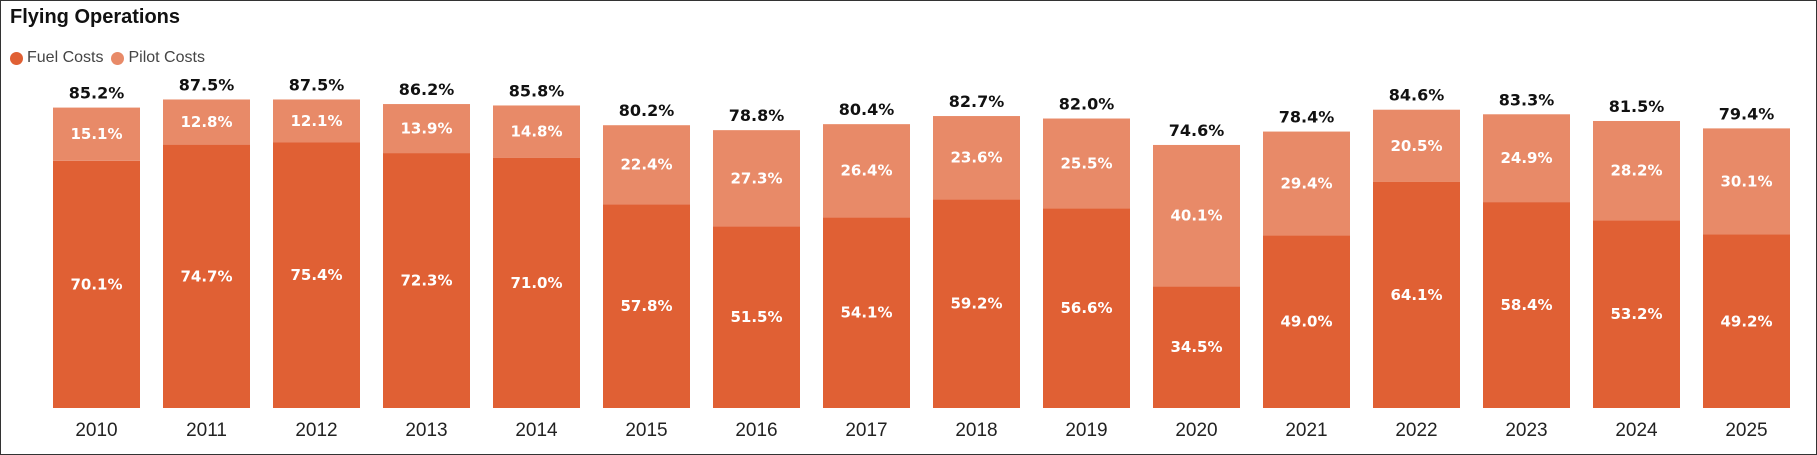  What do you see at coordinates (536, 430) in the screenshot?
I see `x-tick-label-2014: 2014` at bounding box center [536, 430].